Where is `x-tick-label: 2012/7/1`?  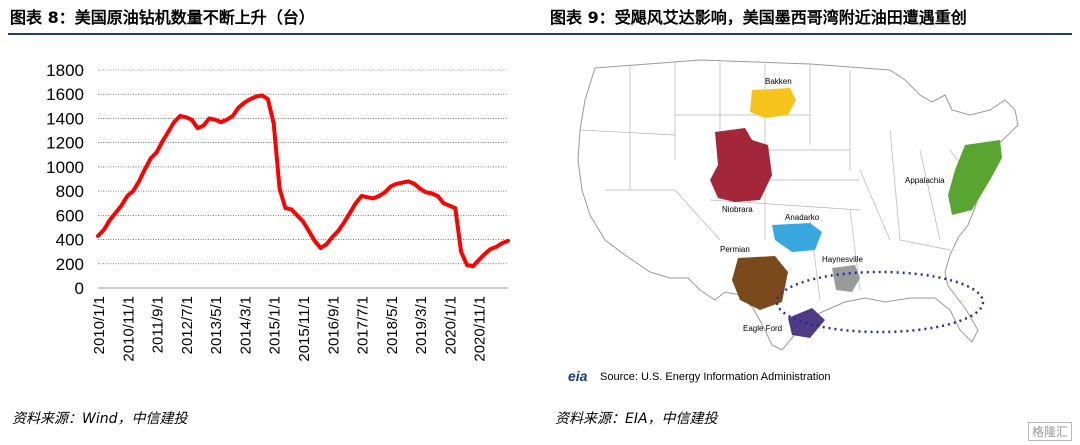 x-tick-label: 2012/7/1 is located at coordinates (187, 325).